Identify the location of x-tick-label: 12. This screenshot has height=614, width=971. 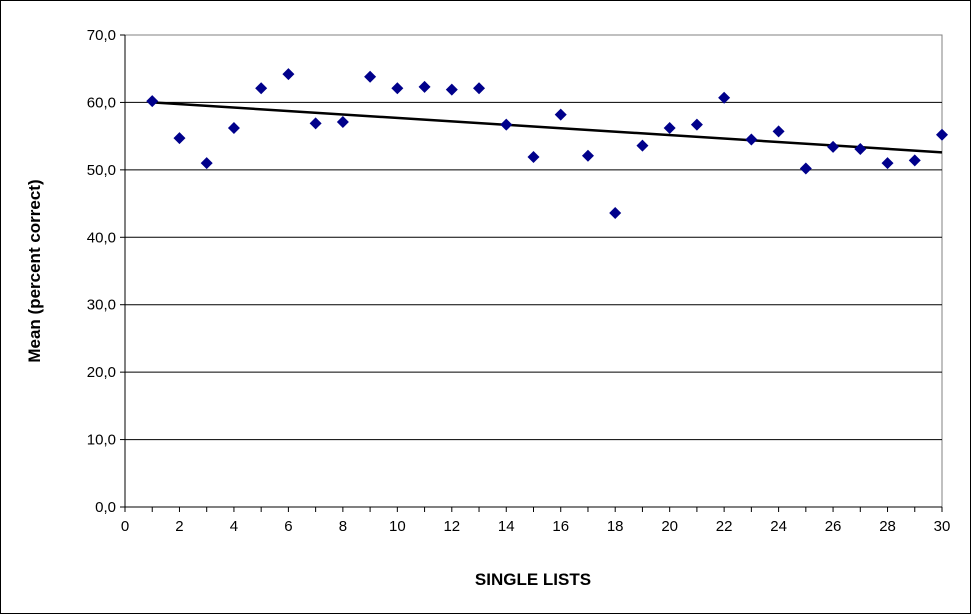
(451, 526).